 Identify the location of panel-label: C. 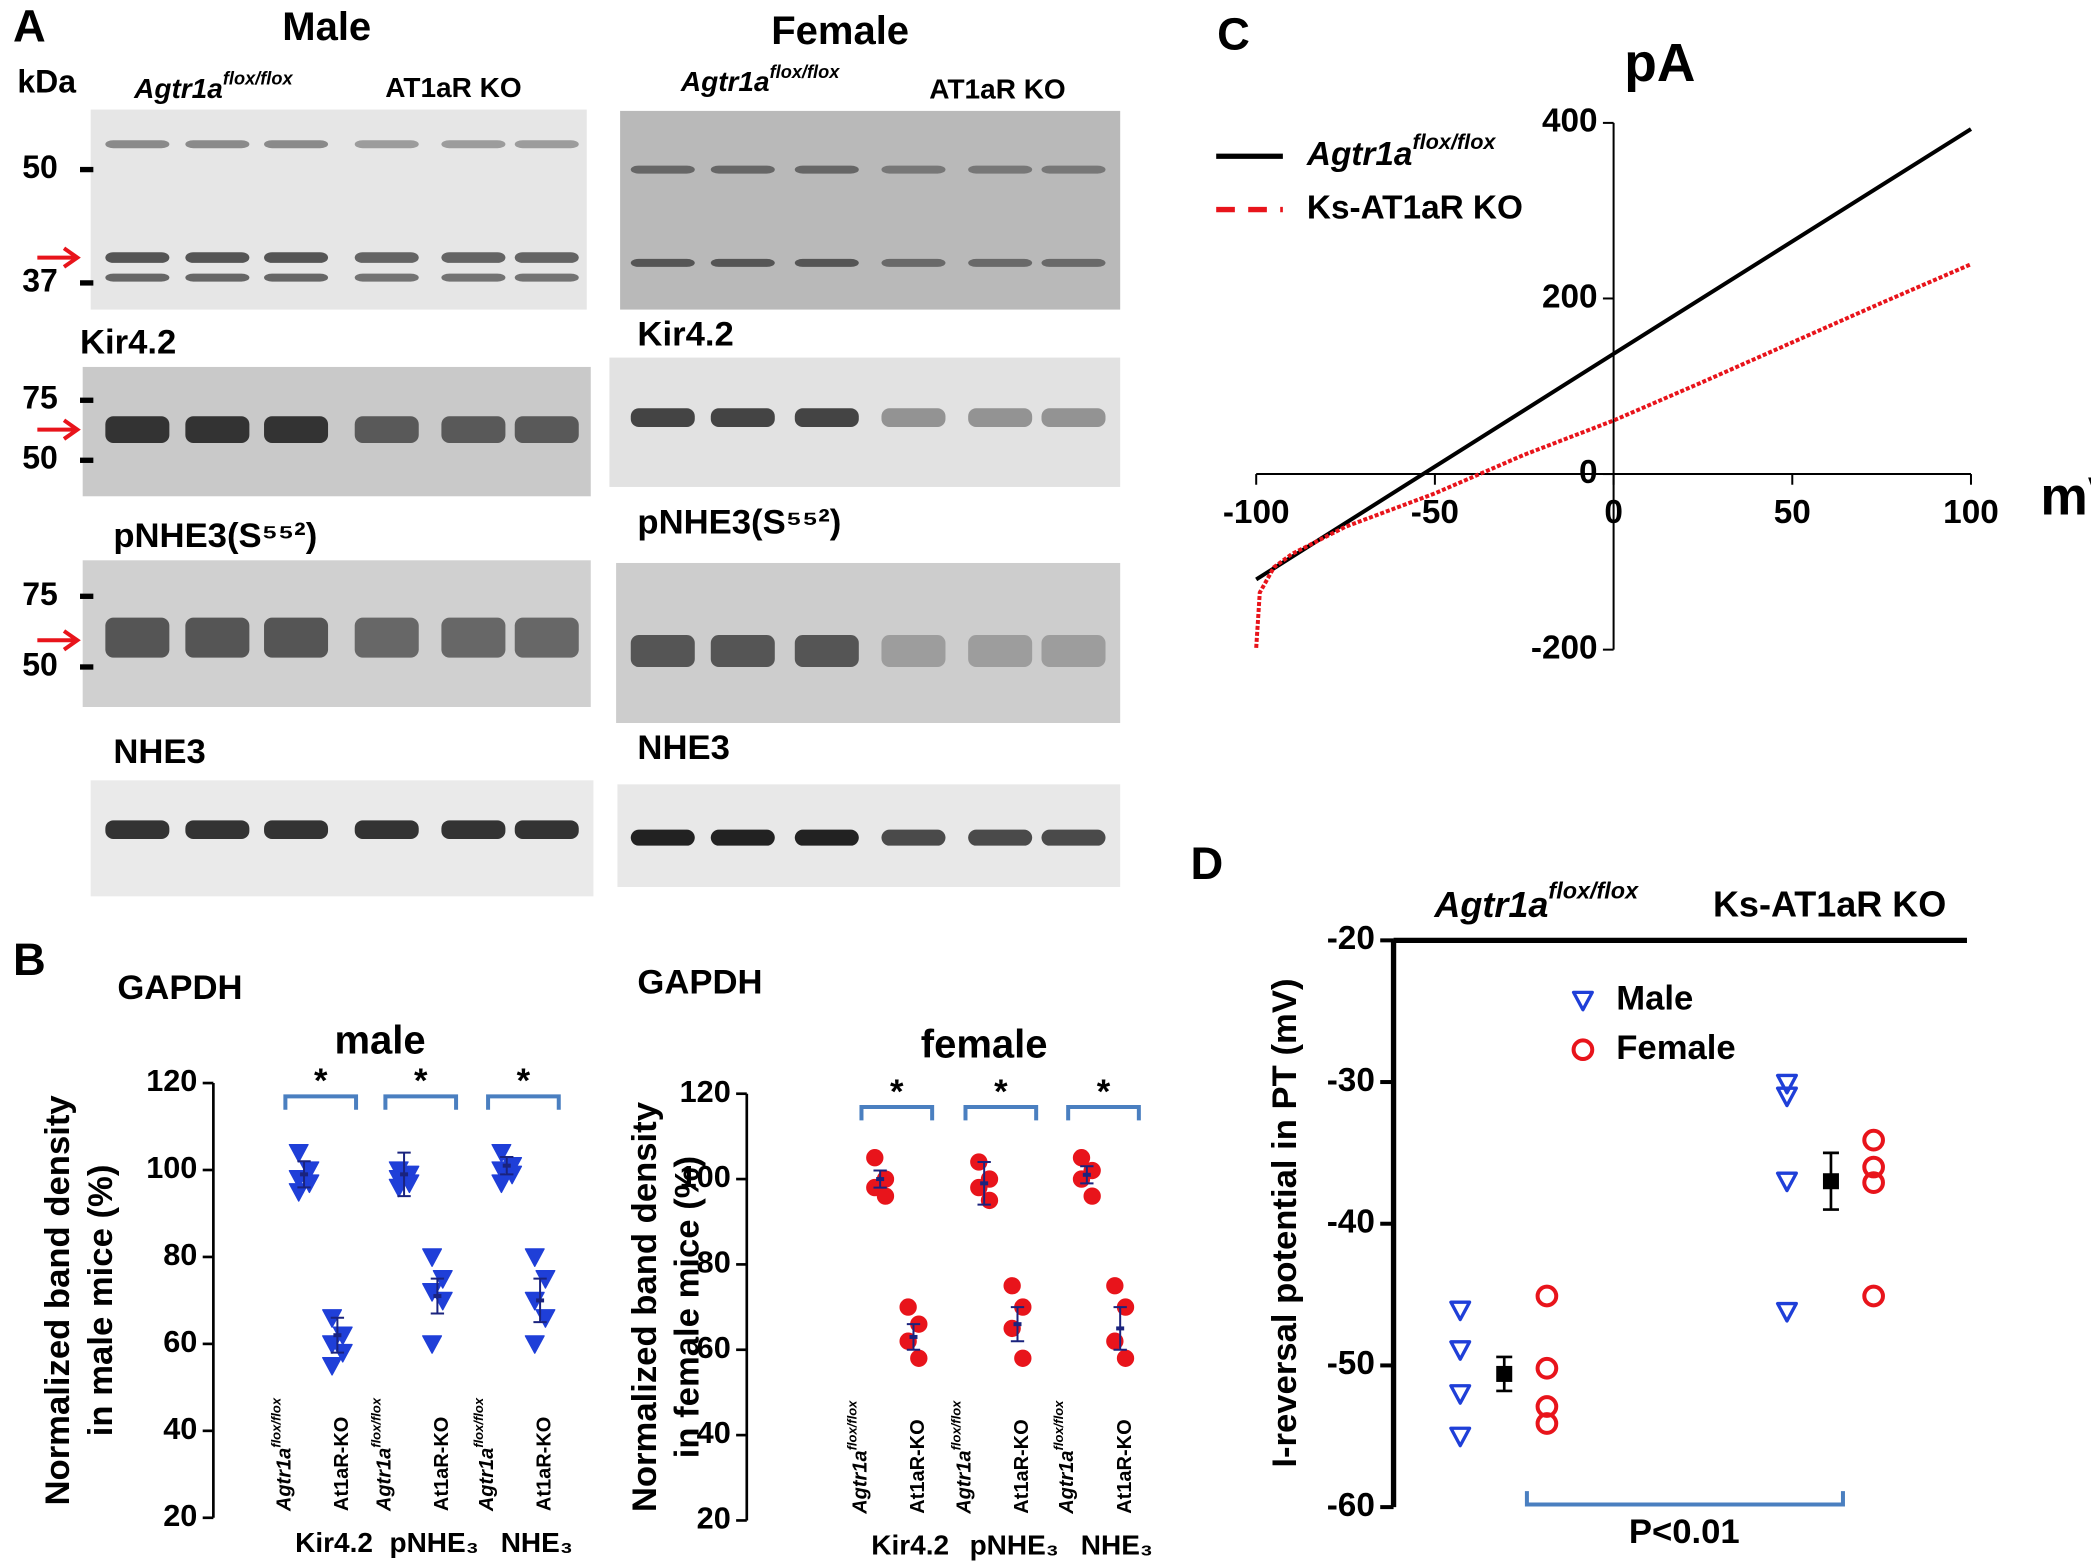
(1233, 34).